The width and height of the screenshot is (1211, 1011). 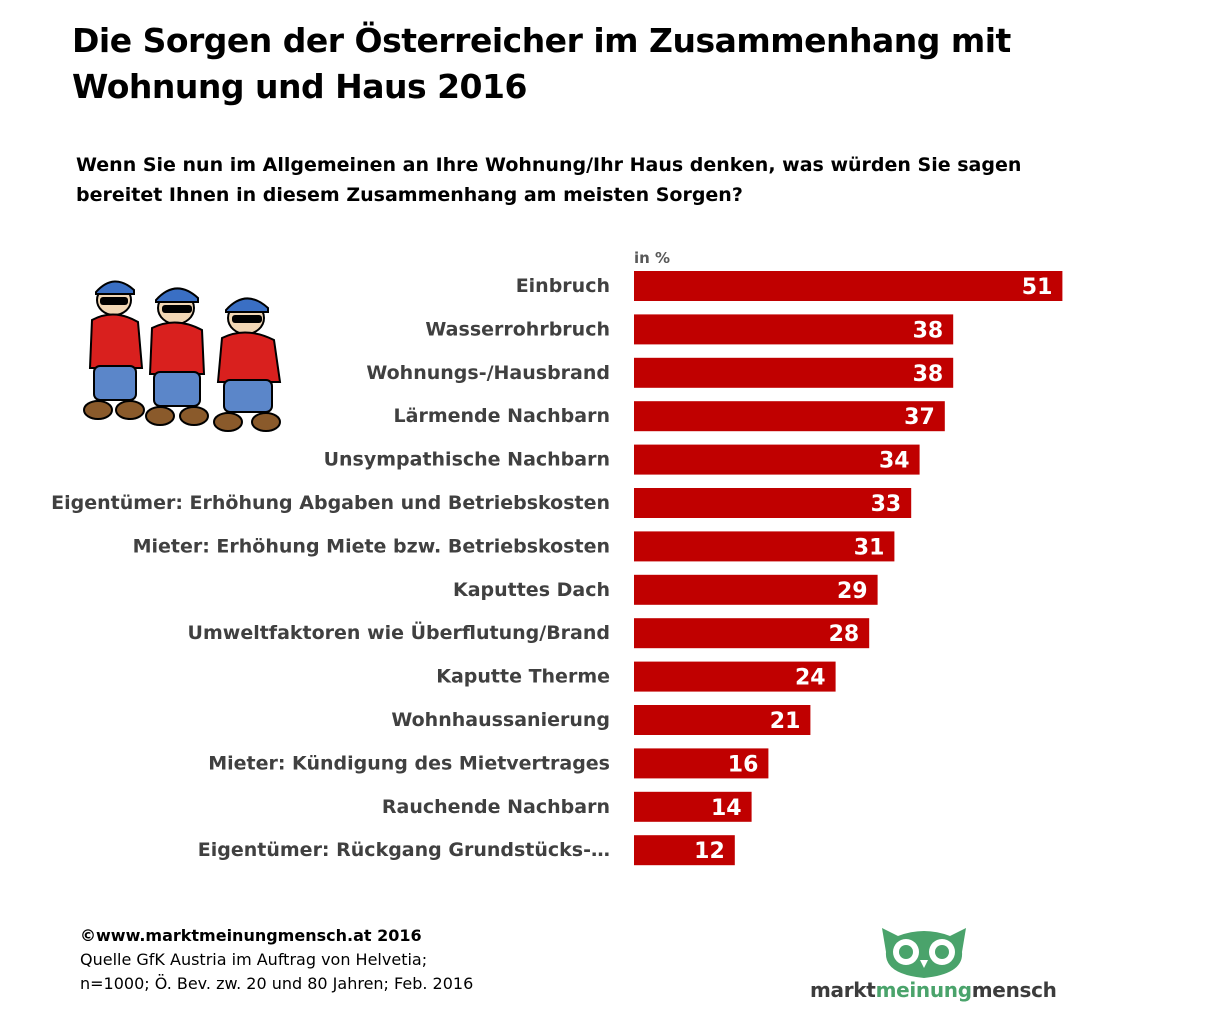 What do you see at coordinates (1014, 990) in the screenshot?
I see `logo-word-mensch: mensch` at bounding box center [1014, 990].